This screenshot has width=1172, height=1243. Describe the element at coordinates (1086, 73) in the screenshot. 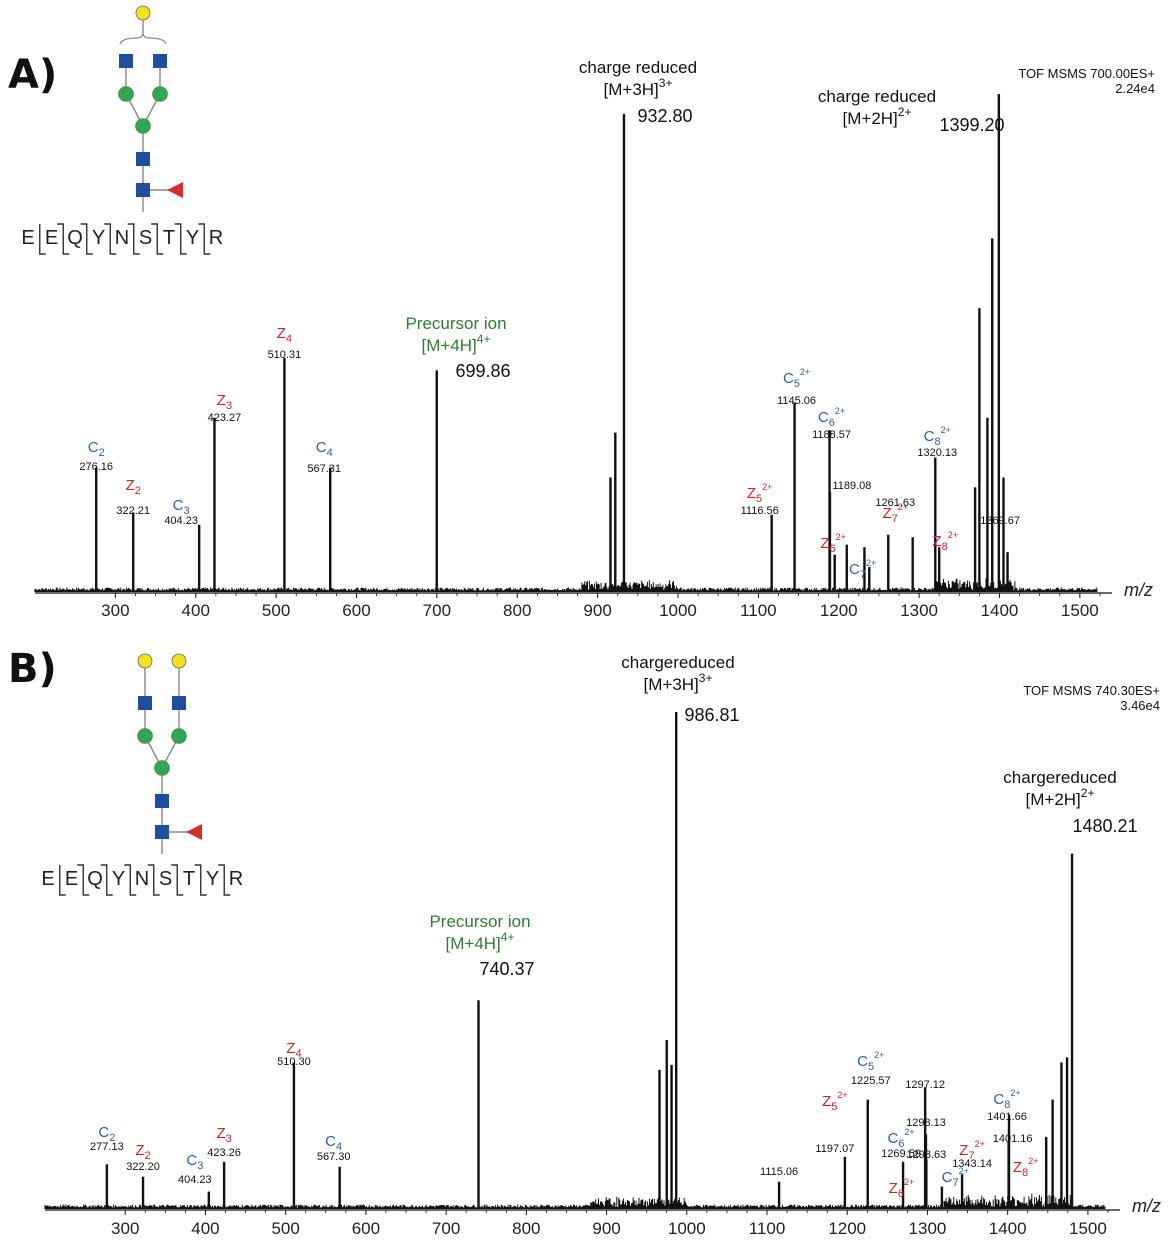

I see `instrument-label: TOF MSMS 700.00ES+` at that location.